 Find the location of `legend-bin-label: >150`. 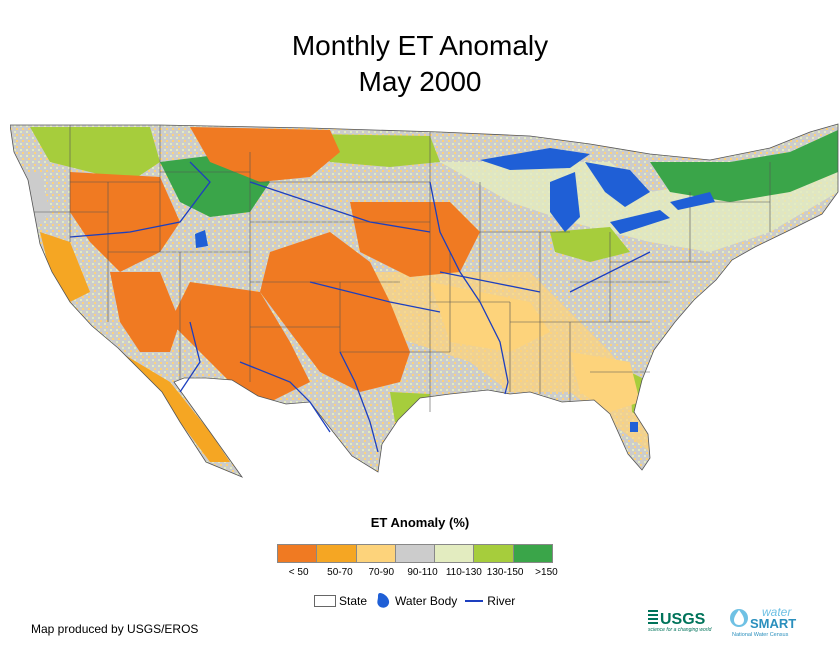

legend-bin-label: >150 is located at coordinates (546, 572).